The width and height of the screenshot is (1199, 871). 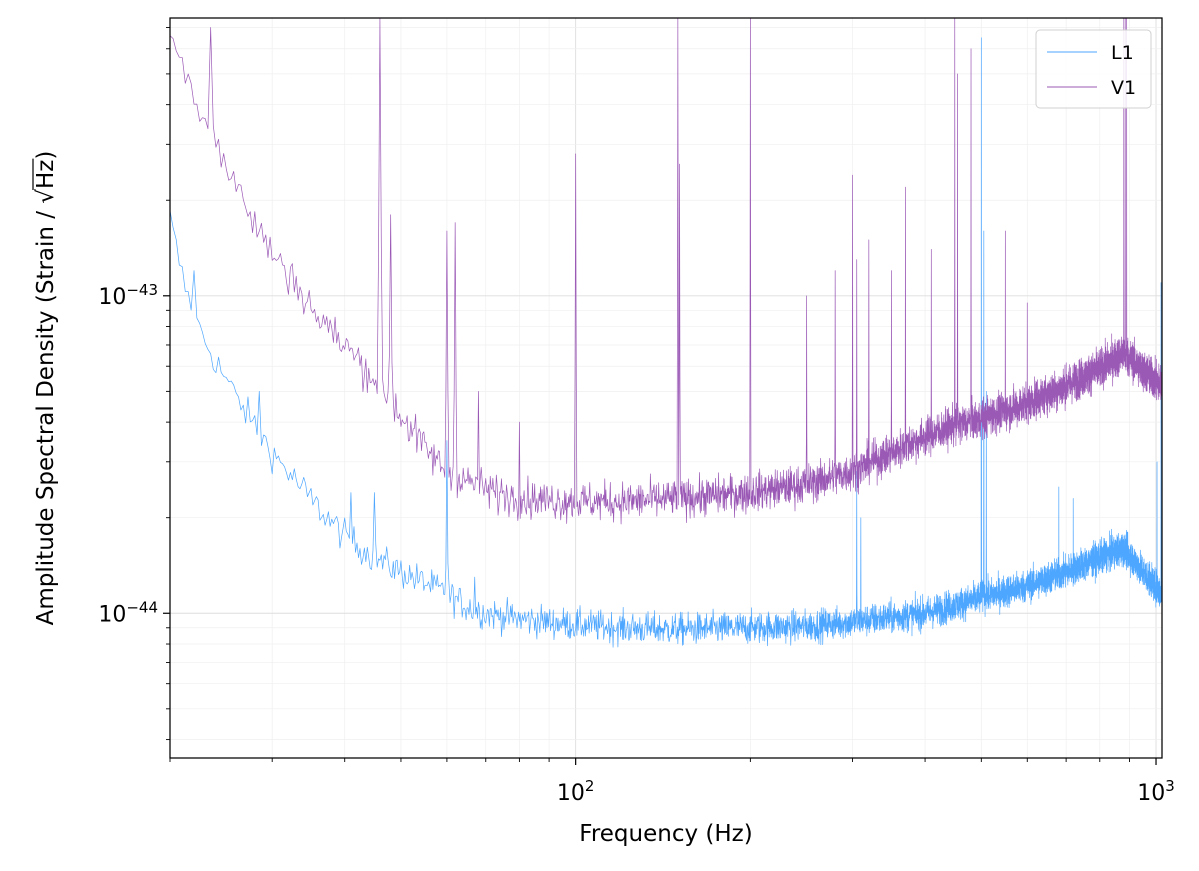 What do you see at coordinates (128, 295) in the screenshot?
I see `y-tick-label: 10−43` at bounding box center [128, 295].